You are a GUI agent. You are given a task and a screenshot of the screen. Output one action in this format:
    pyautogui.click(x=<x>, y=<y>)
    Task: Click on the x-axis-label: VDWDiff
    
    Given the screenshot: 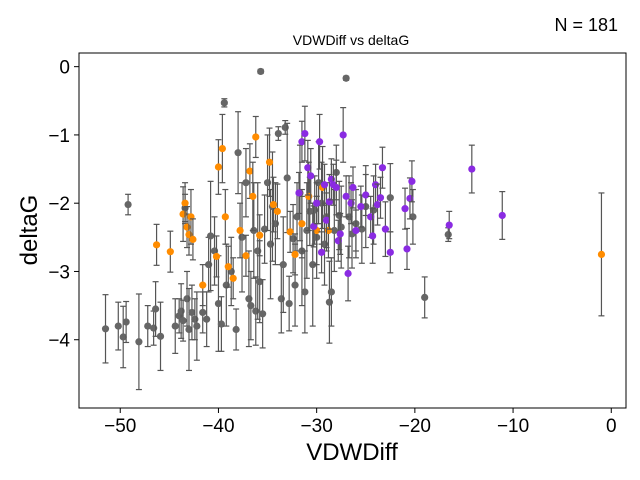 What is the action you would take?
    pyautogui.click(x=352, y=452)
    